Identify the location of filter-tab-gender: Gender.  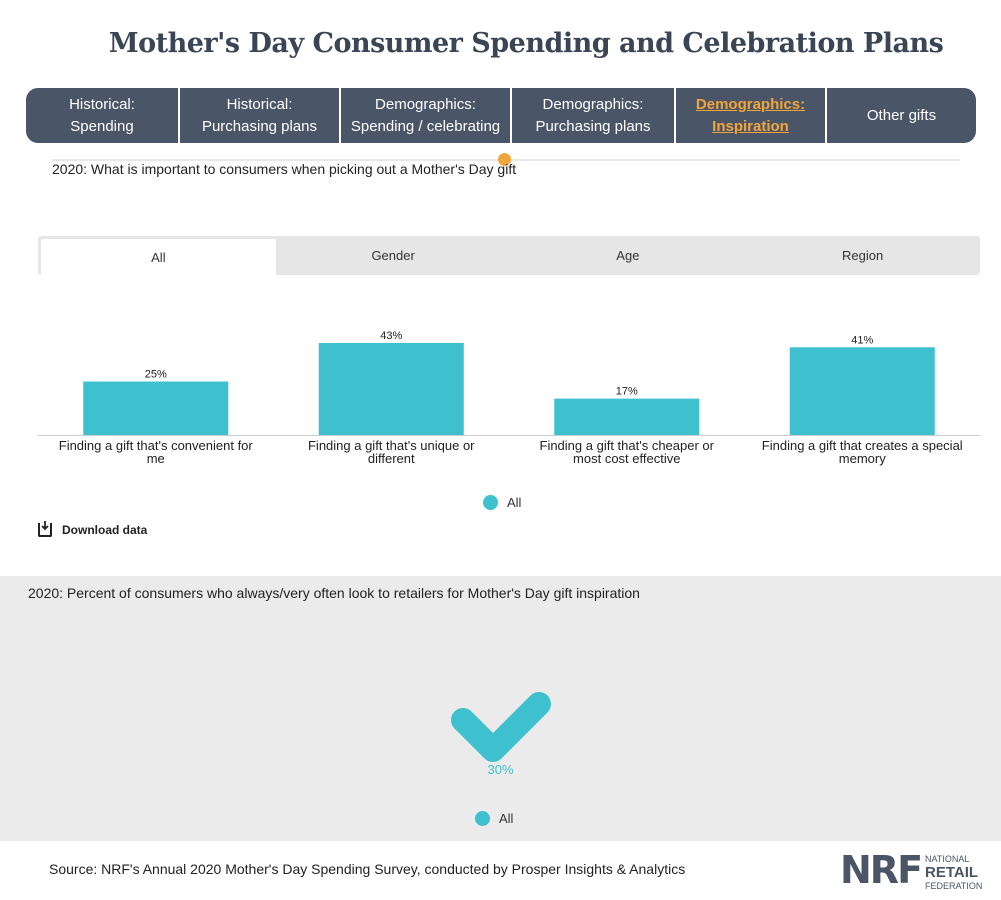
(393, 255).